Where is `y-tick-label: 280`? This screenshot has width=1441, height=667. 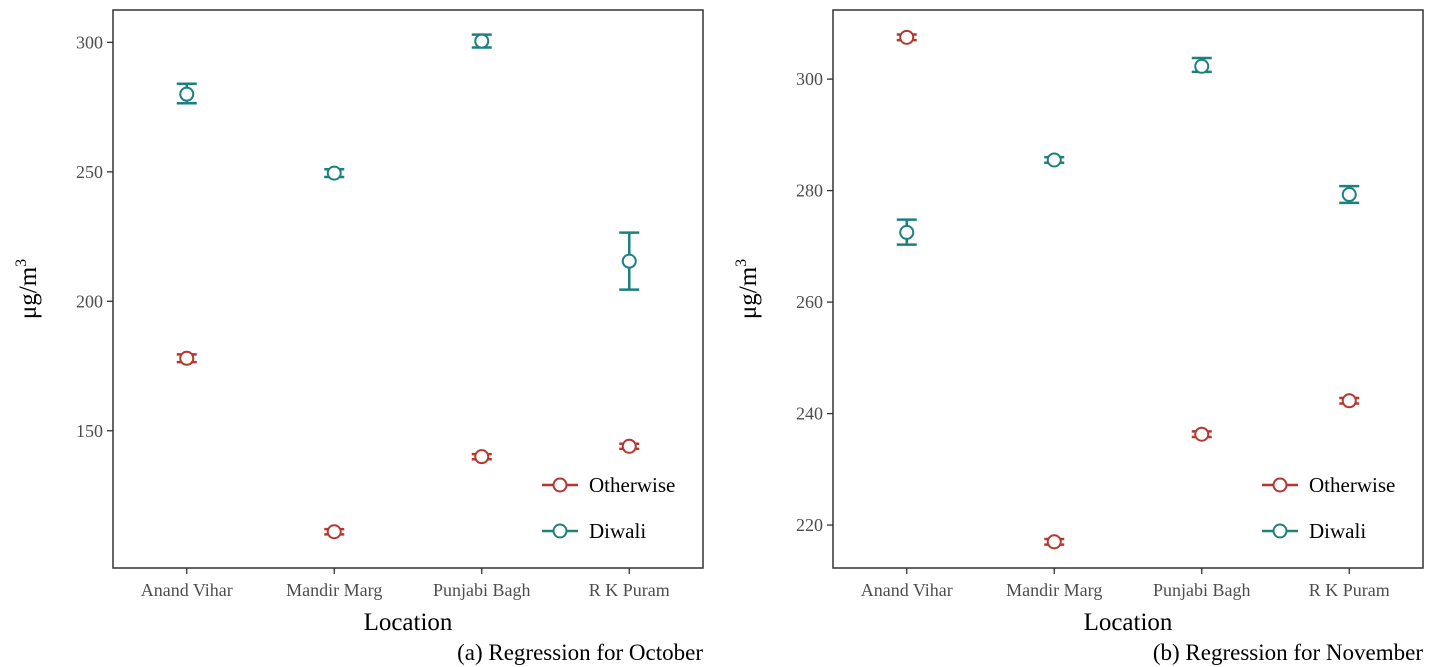
y-tick-label: 280 is located at coordinates (809, 191).